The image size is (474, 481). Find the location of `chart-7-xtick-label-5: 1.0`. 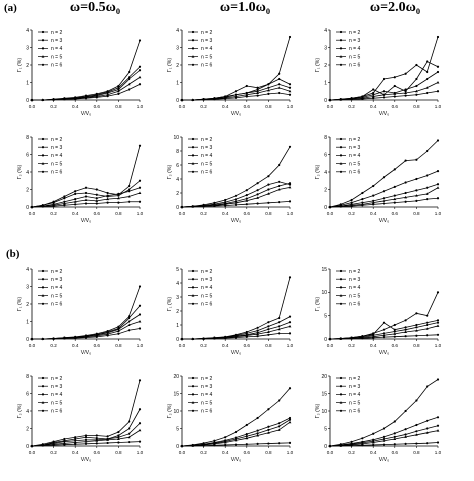

chart-7-xtick-label-5: 1.0 is located at coordinates (290, 345).